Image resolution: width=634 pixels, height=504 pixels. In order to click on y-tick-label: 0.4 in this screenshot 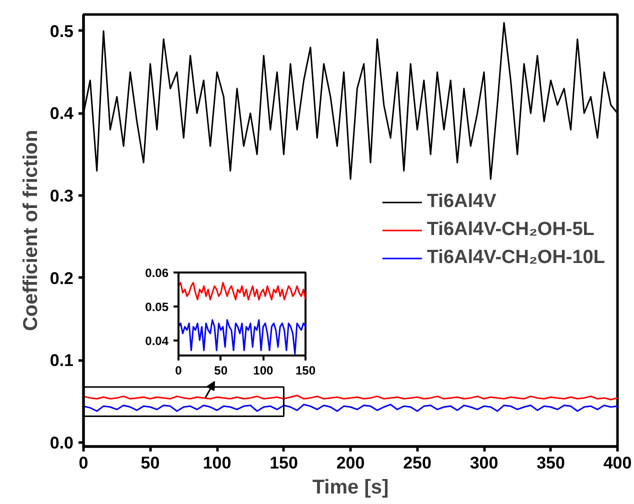, I will do `click(62, 114)`.